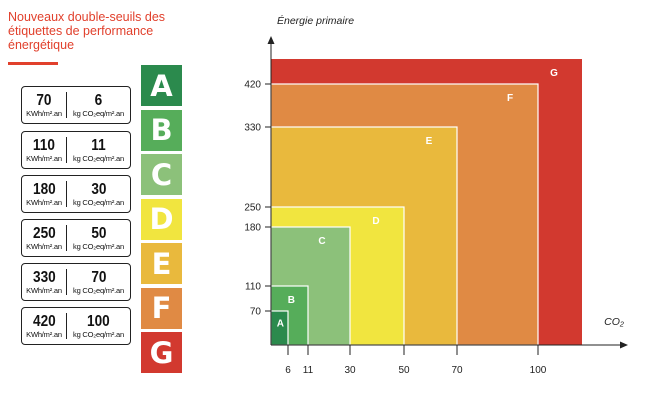 The image size is (655, 407). What do you see at coordinates (308, 370) in the screenshot?
I see `x-tick-label: 11` at bounding box center [308, 370].